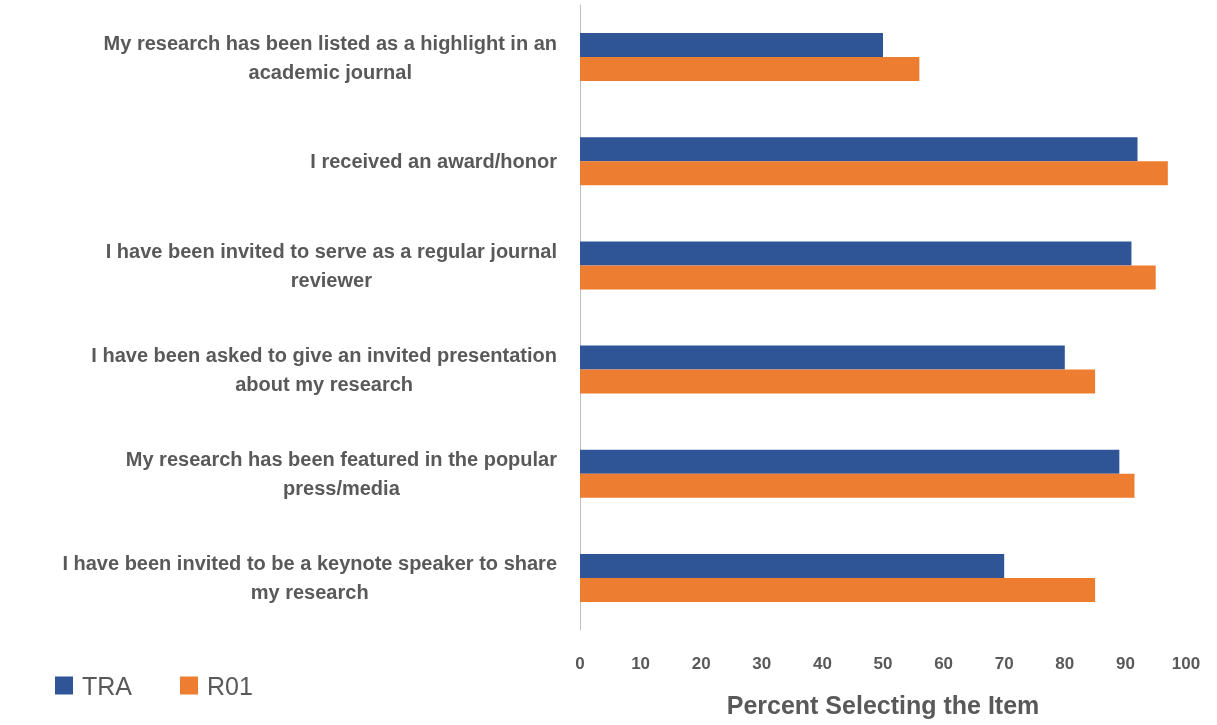  What do you see at coordinates (580, 663) in the screenshot?
I see `x-tick-label: 0` at bounding box center [580, 663].